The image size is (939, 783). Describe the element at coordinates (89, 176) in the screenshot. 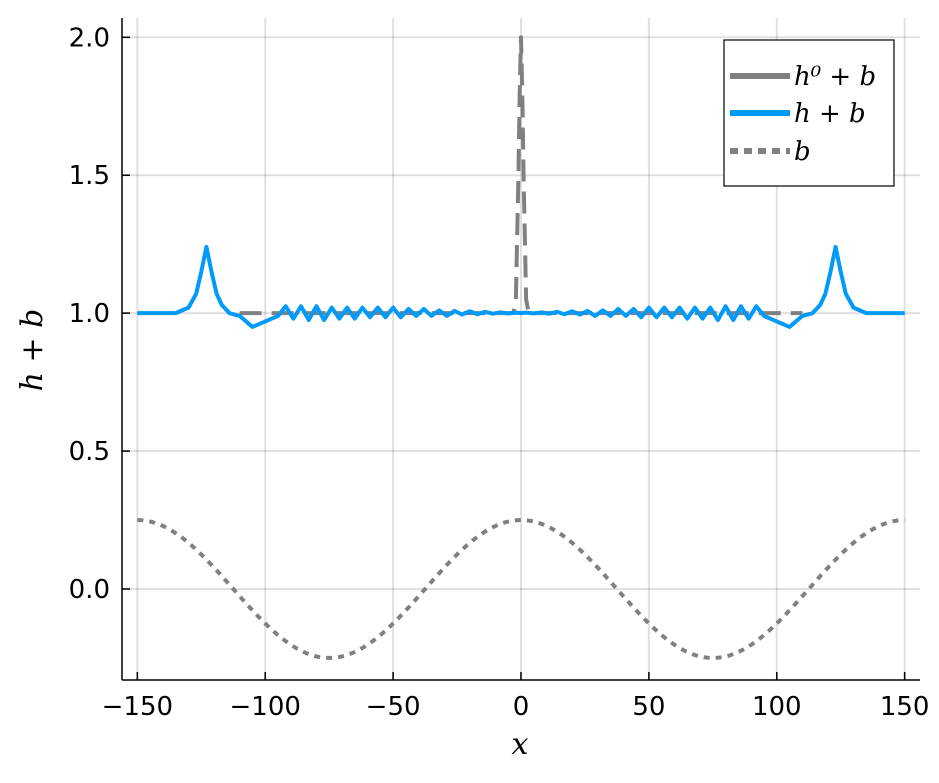

I see `y-tick-label: 1.5` at that location.